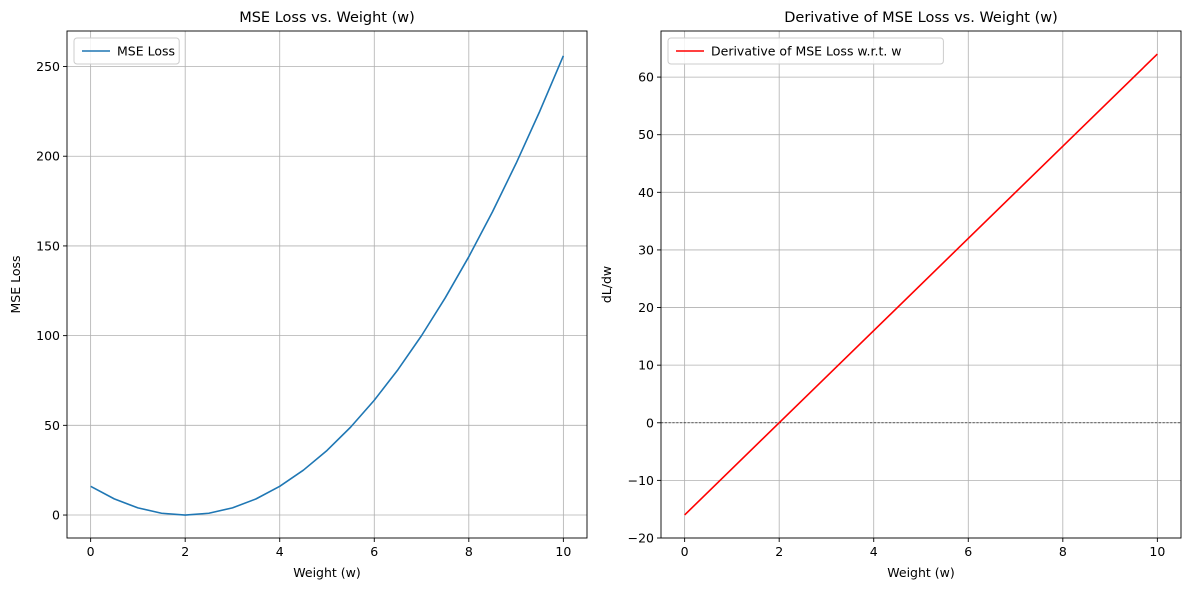  I want to click on y-tick-label: 40, so click(646, 192).